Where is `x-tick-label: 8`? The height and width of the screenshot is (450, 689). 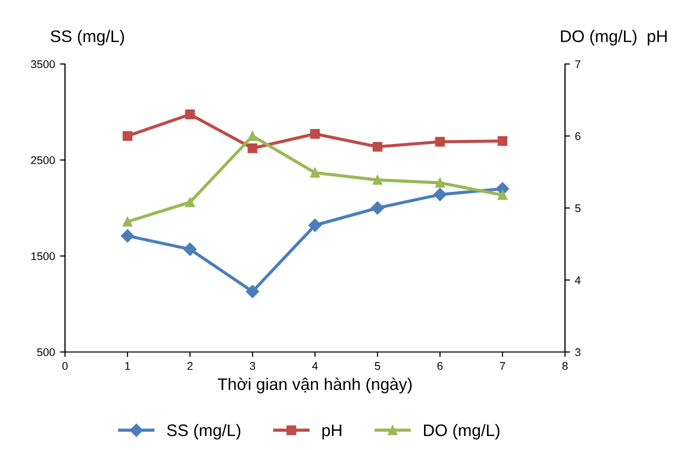 x-tick-label: 8 is located at coordinates (565, 366).